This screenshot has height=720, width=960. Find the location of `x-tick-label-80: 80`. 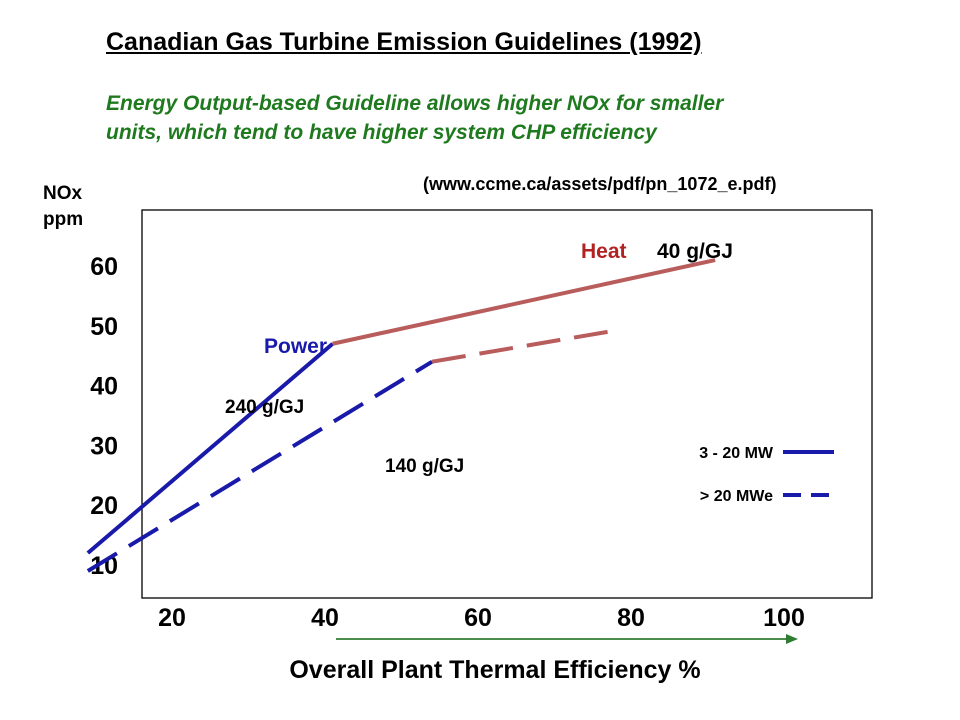

x-tick-label-80: 80 is located at coordinates (631, 618).